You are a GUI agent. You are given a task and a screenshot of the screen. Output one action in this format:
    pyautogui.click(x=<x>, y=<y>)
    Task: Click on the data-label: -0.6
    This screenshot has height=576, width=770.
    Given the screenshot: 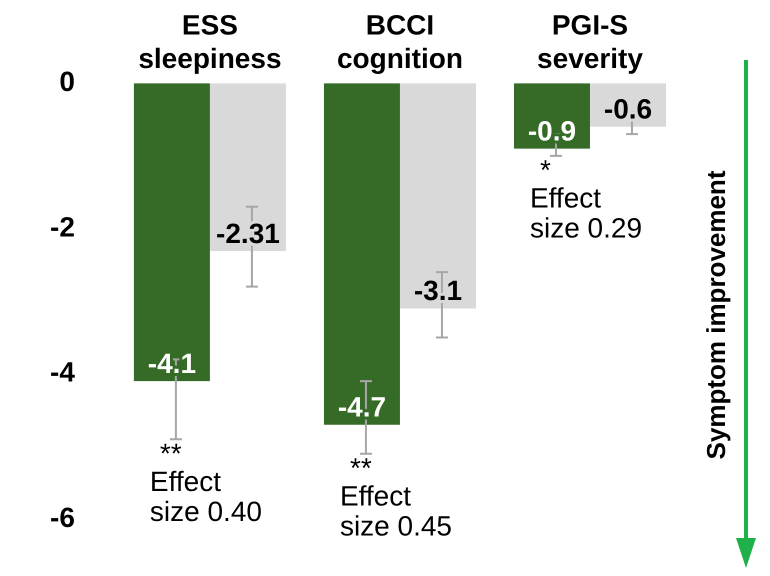 What is the action you would take?
    pyautogui.click(x=628, y=109)
    